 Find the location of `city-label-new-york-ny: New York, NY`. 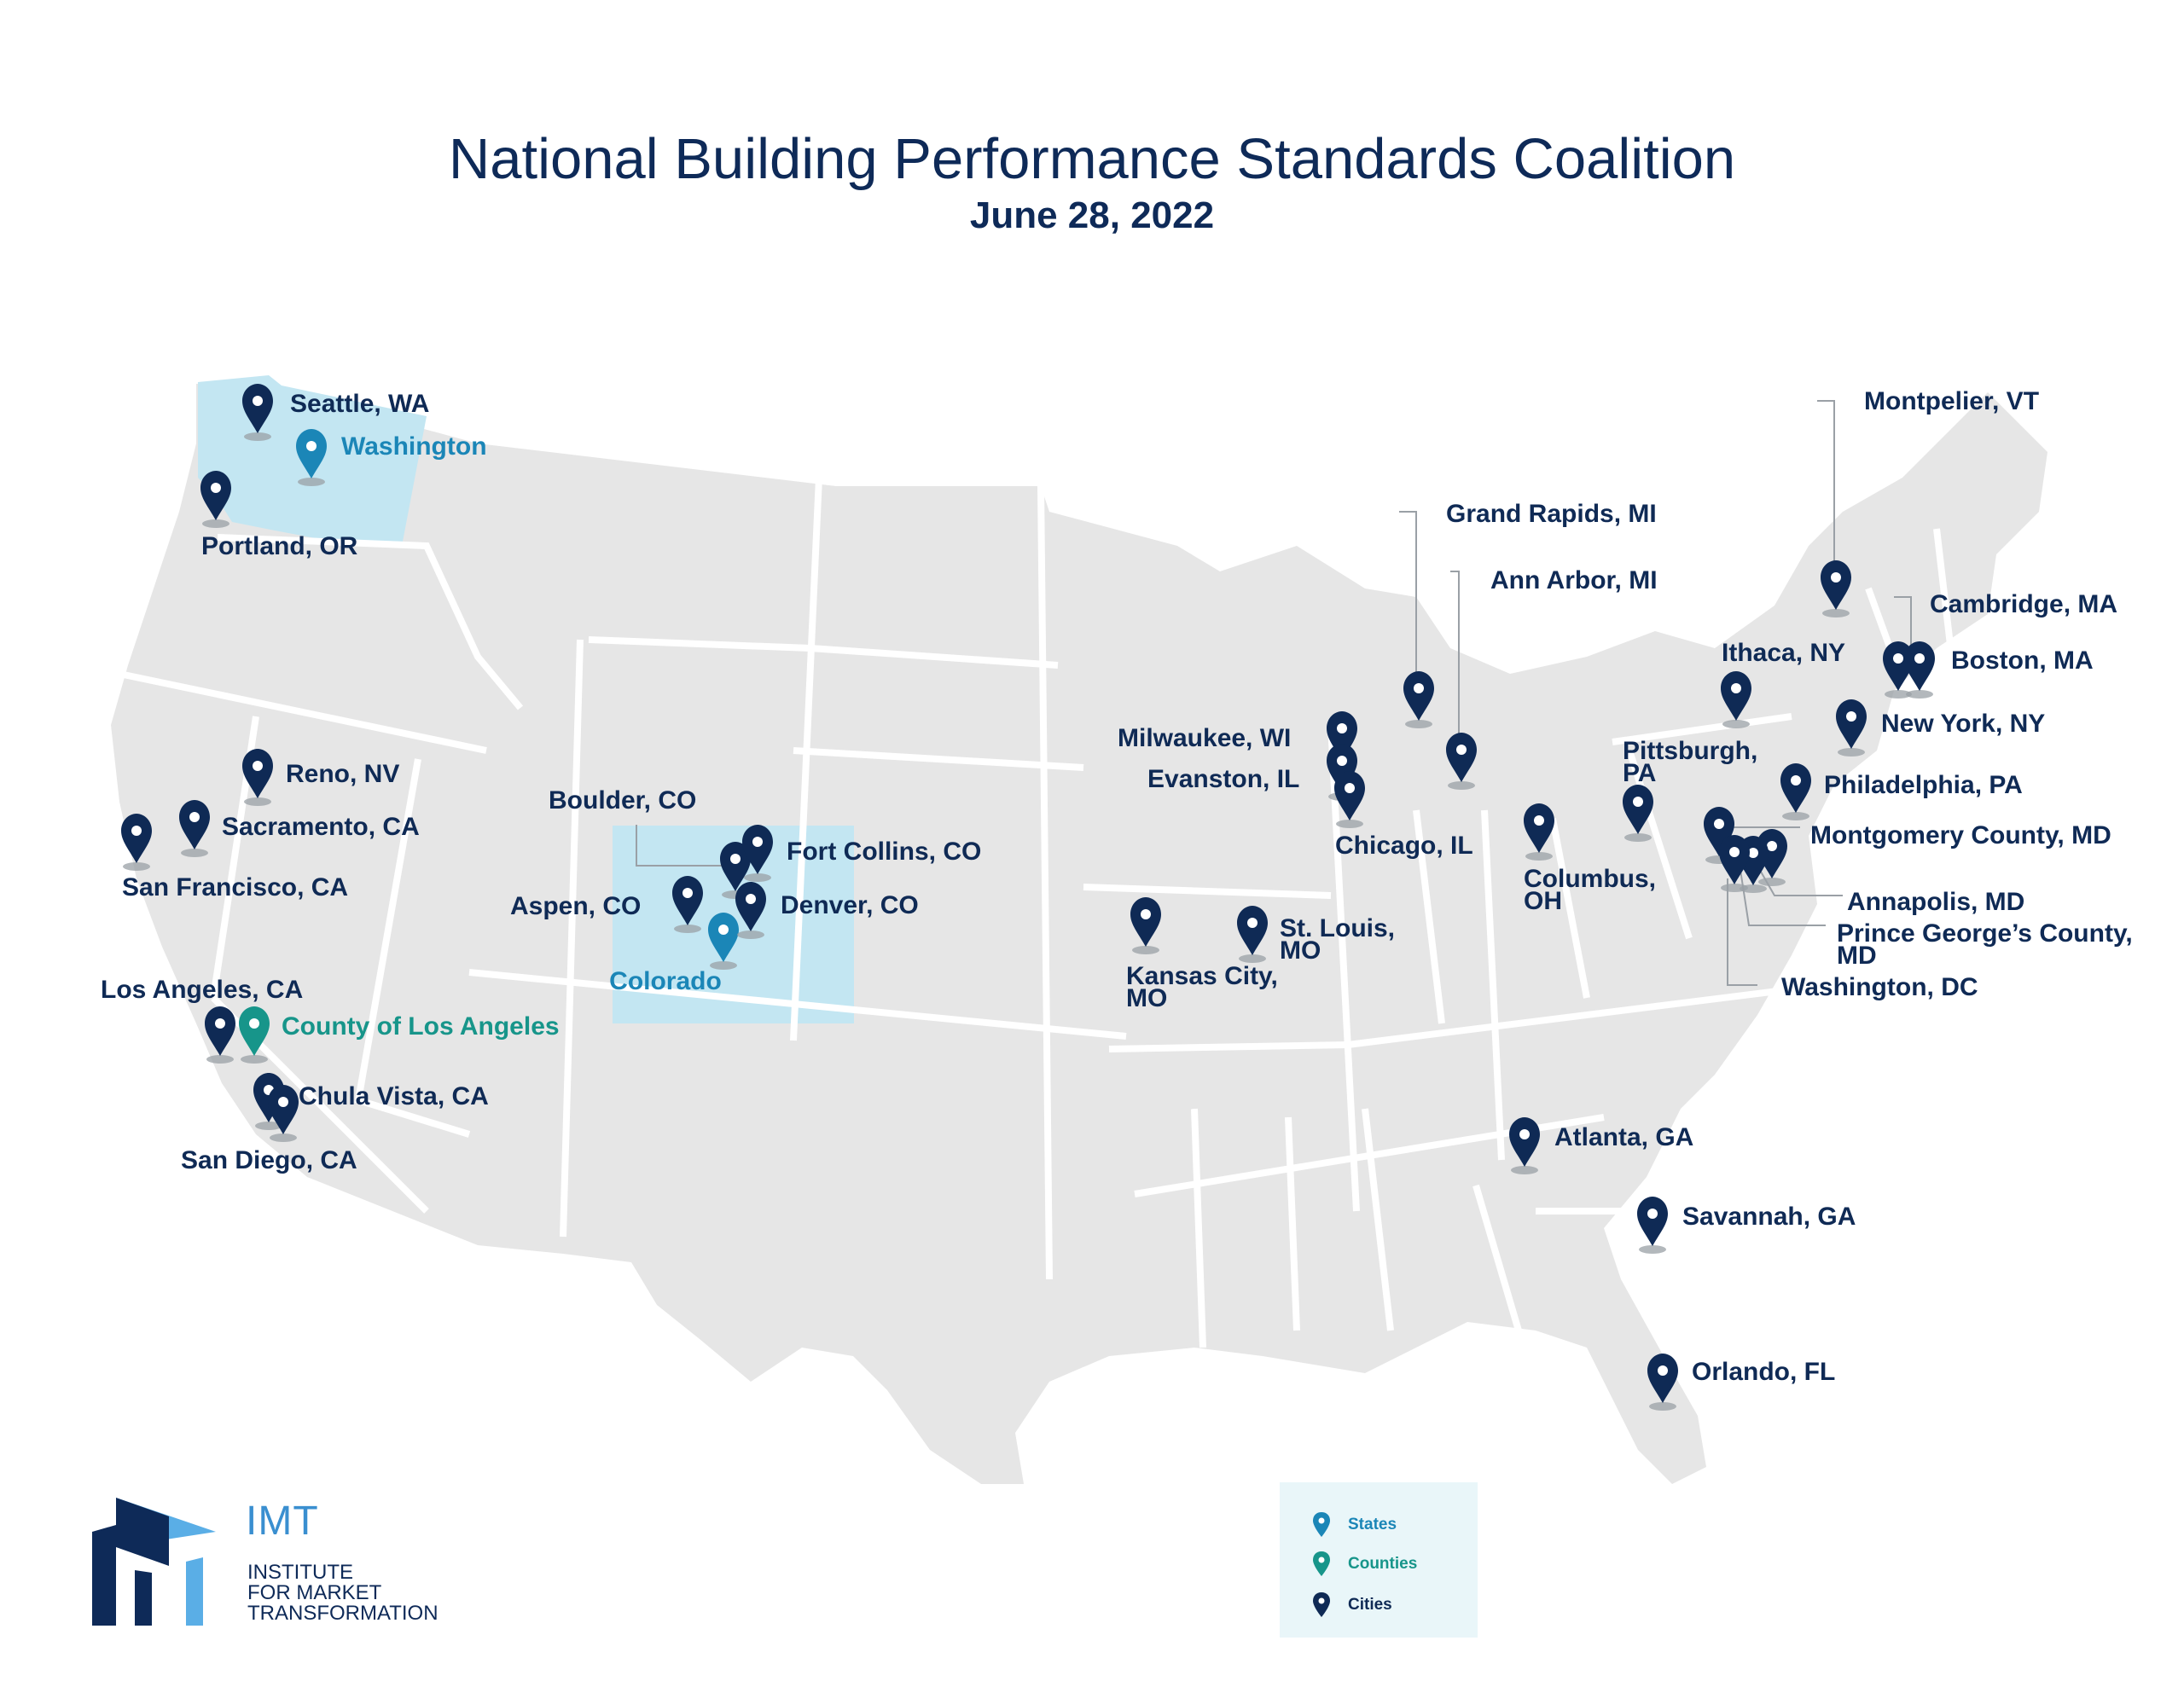

city-label-new-york-ny: New York, NY is located at coordinates (1963, 724).